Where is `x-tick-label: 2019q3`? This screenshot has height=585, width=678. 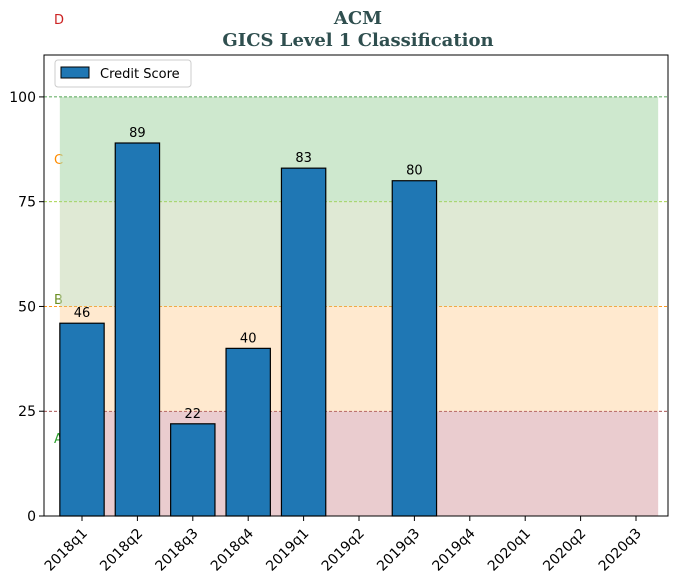
x-tick-label: 2019q3 is located at coordinates (398, 550).